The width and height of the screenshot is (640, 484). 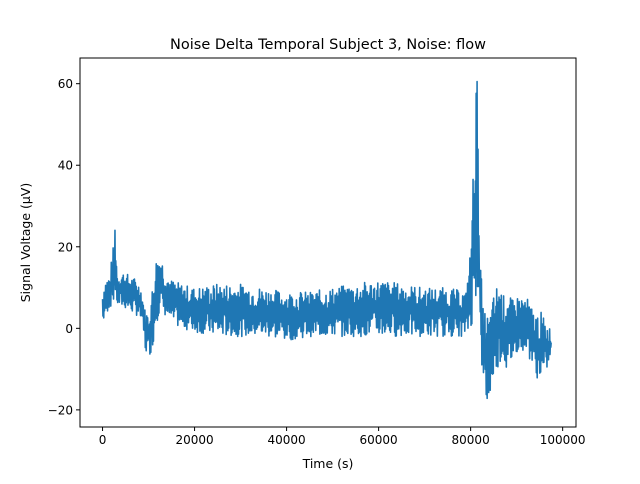 I want to click on y-axis-ticks: −20 0 20 40 60, so click(x=64, y=247).